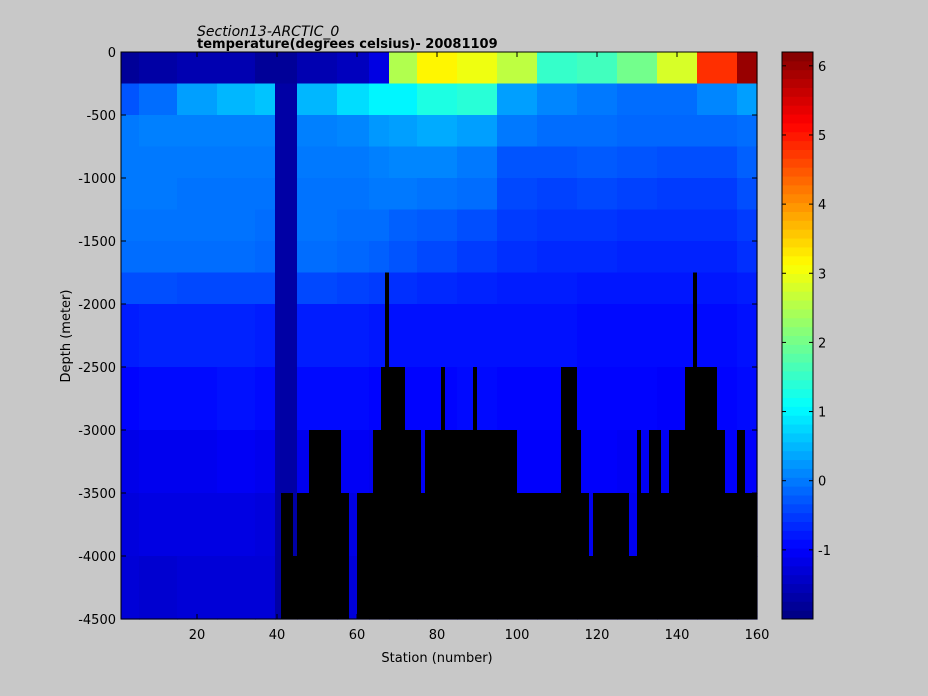 This screenshot has width=928, height=696. I want to click on colorbar: 6 5 4 3 2 1 0 -1, so click(806, 335).